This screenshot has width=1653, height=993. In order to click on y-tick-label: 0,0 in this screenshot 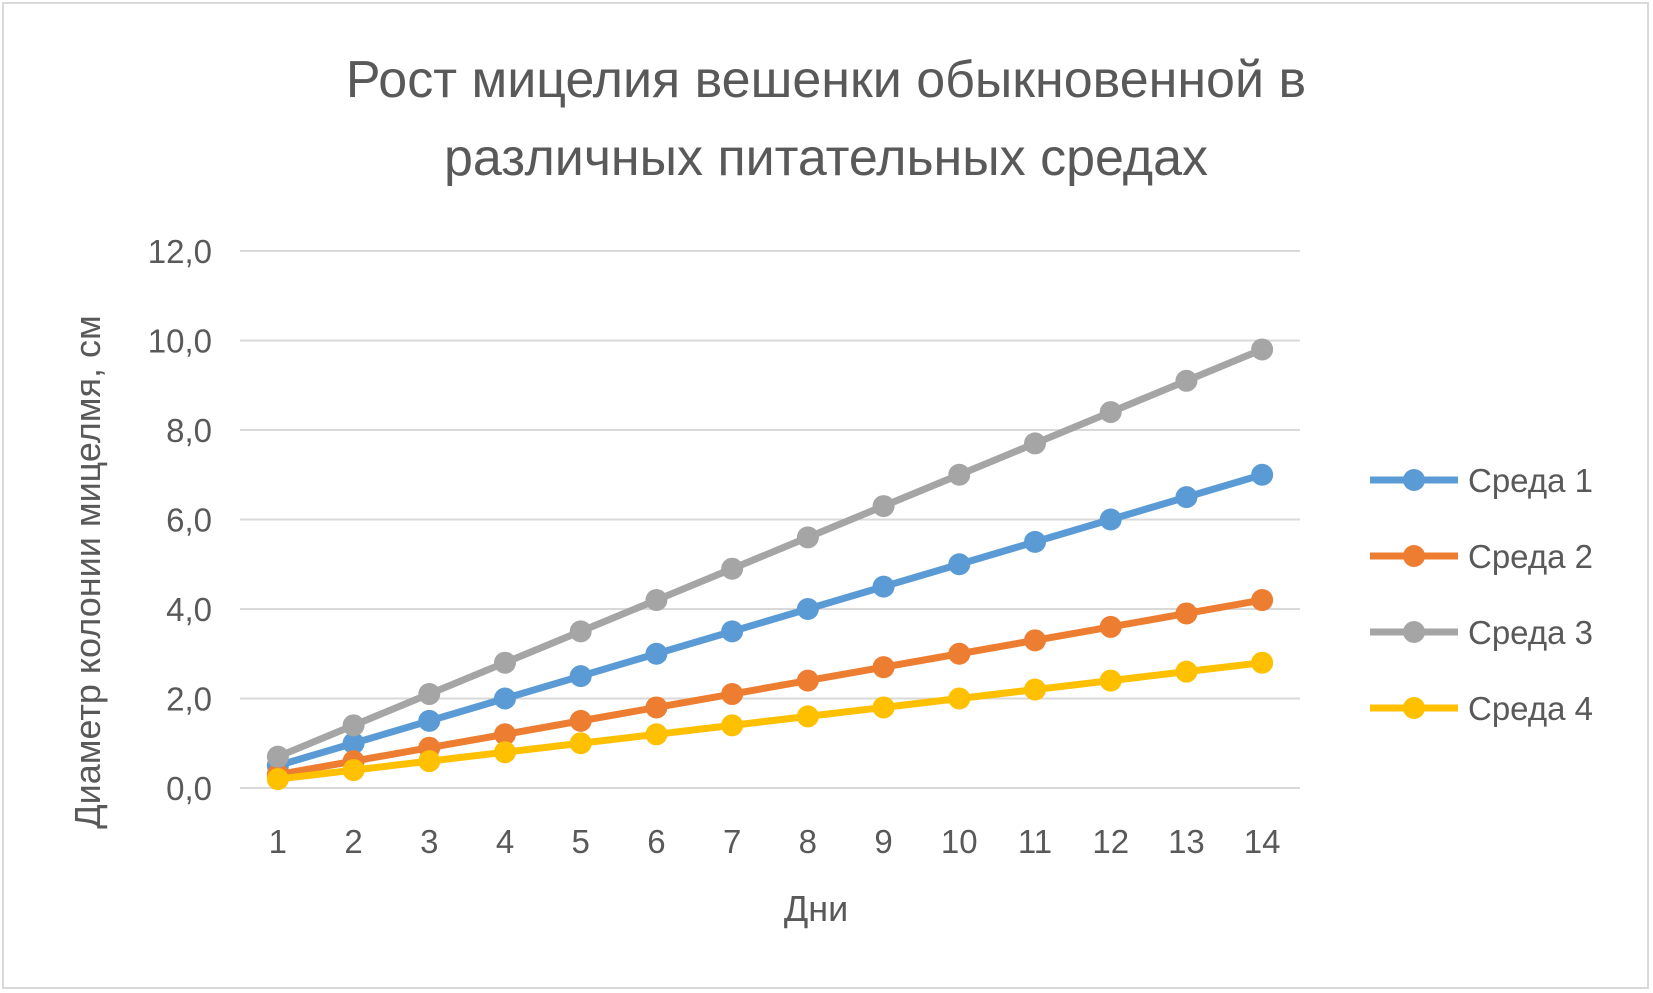, I will do `click(189, 788)`.